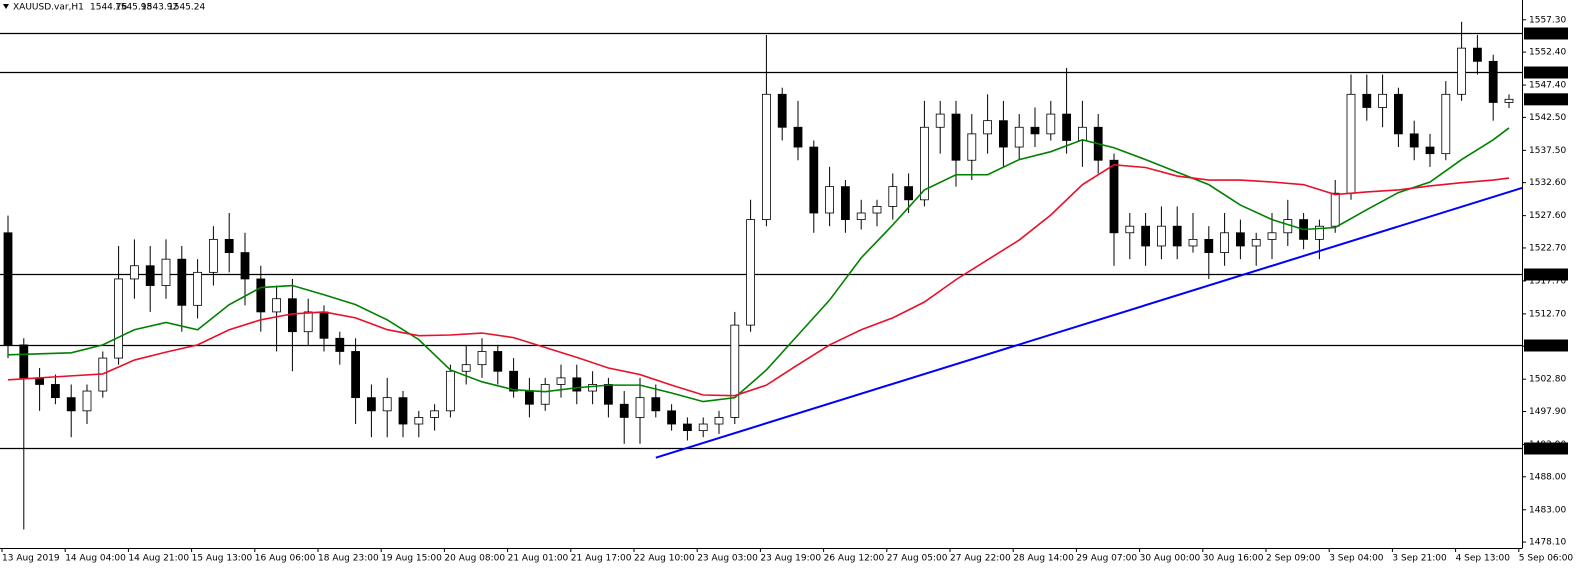  Describe the element at coordinates (1170, 559) in the screenshot. I see `x-tick-label: 30 Aug 00:00` at that location.